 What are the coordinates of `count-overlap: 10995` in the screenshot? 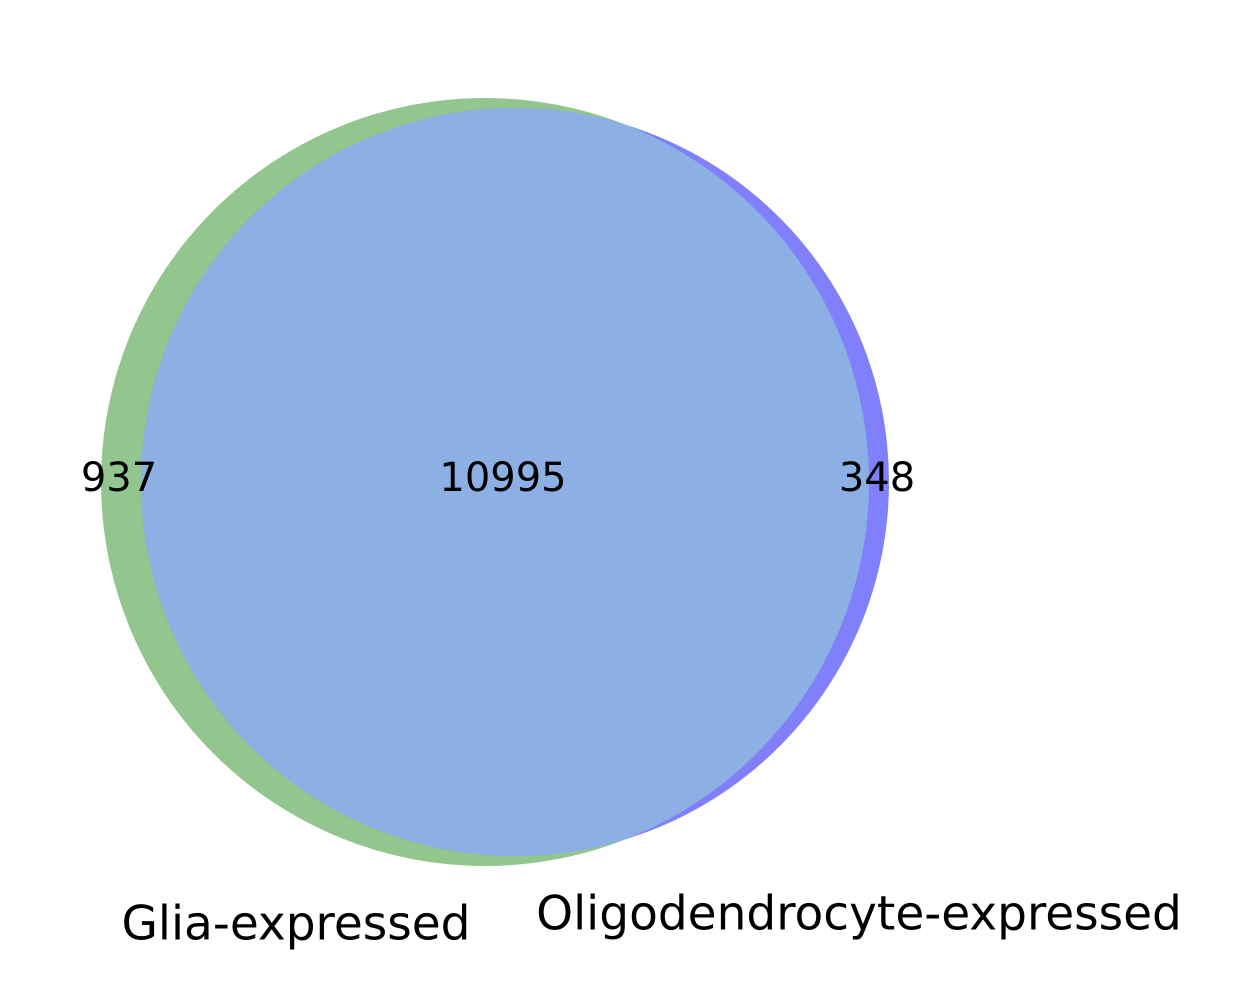 It's located at (502, 478).